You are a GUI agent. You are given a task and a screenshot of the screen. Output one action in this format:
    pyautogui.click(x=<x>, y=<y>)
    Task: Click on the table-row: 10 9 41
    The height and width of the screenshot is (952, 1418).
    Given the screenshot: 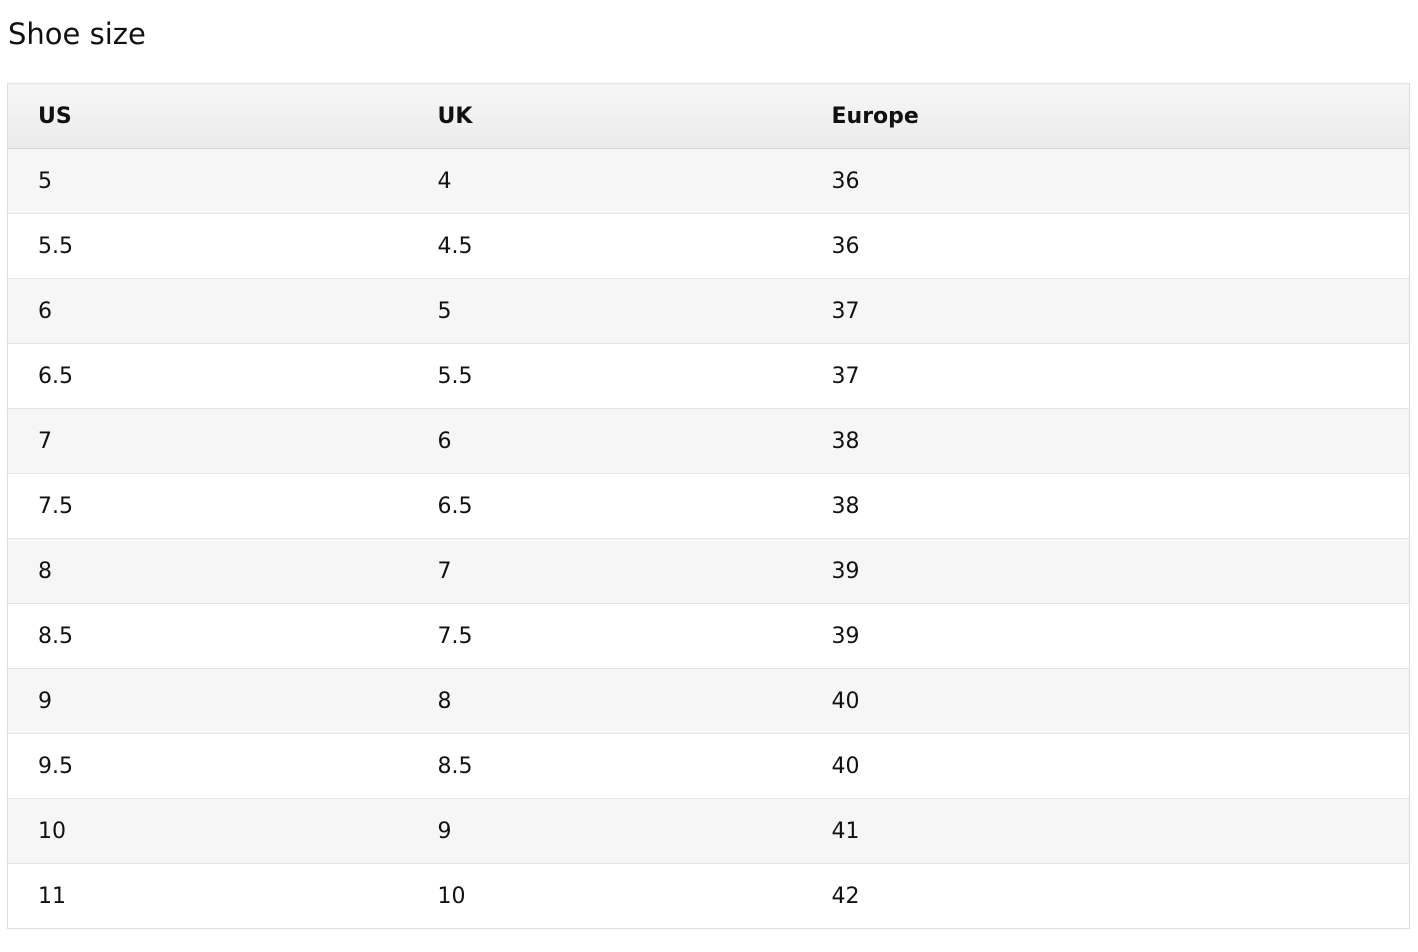 What is the action you would take?
    pyautogui.click(x=708, y=831)
    